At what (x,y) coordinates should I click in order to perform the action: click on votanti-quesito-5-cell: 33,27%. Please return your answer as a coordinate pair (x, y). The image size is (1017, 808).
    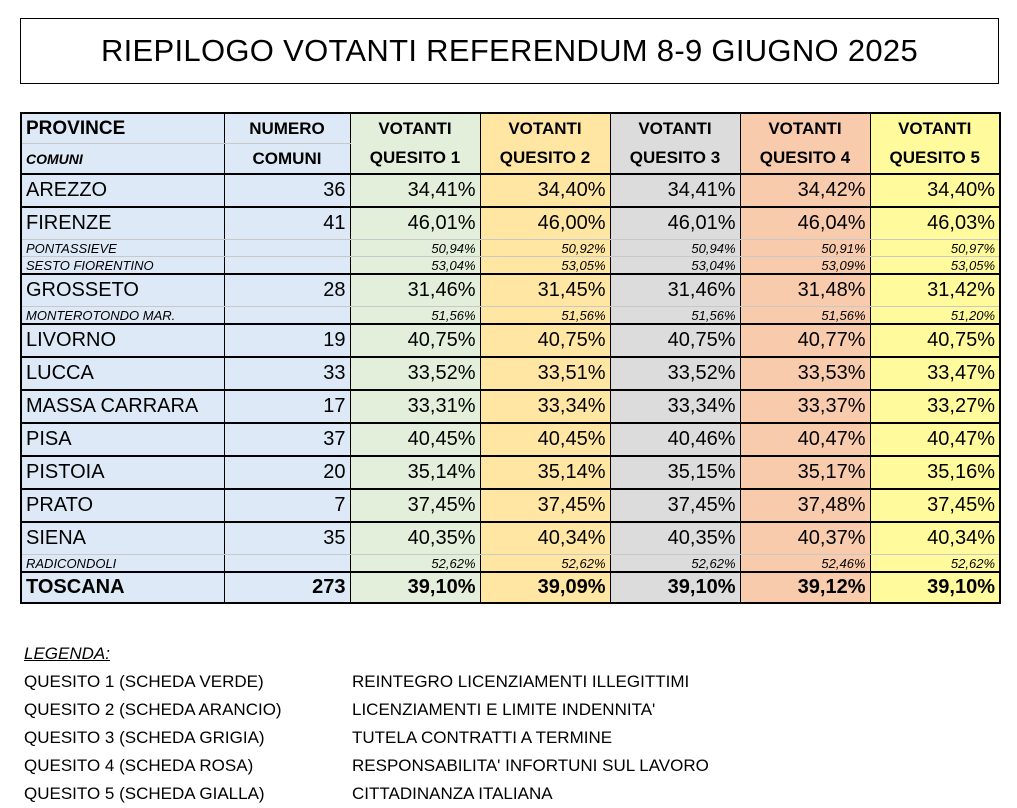
    Looking at the image, I should click on (935, 406).